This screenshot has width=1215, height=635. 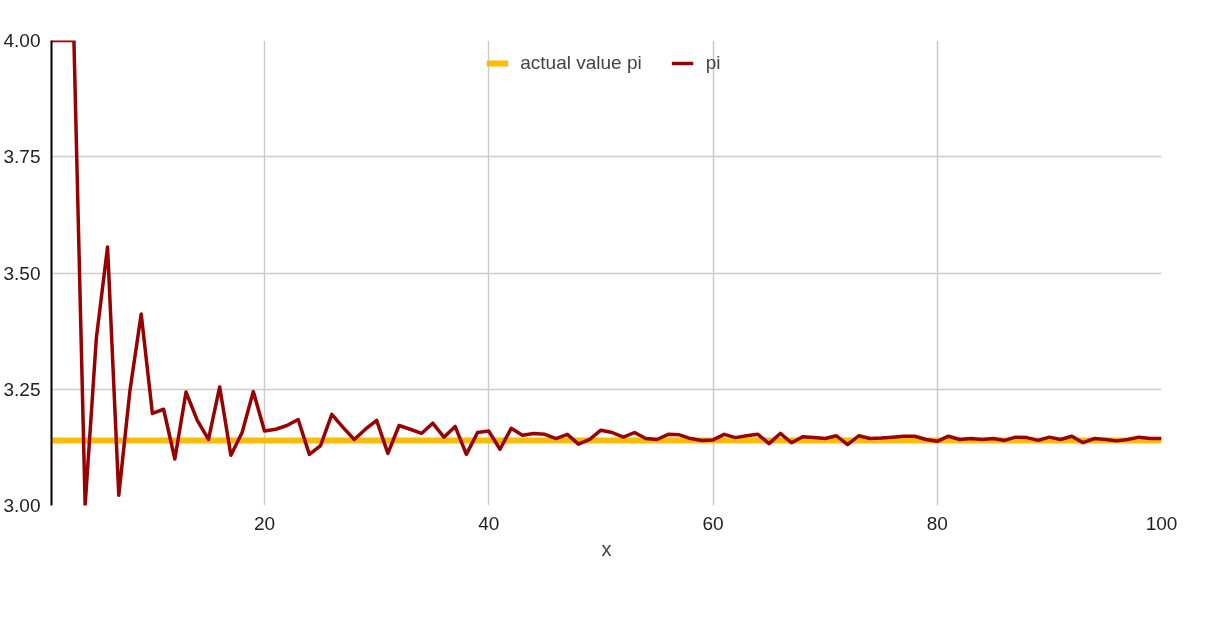 I want to click on y-tick-label: 4.00, so click(x=22, y=40).